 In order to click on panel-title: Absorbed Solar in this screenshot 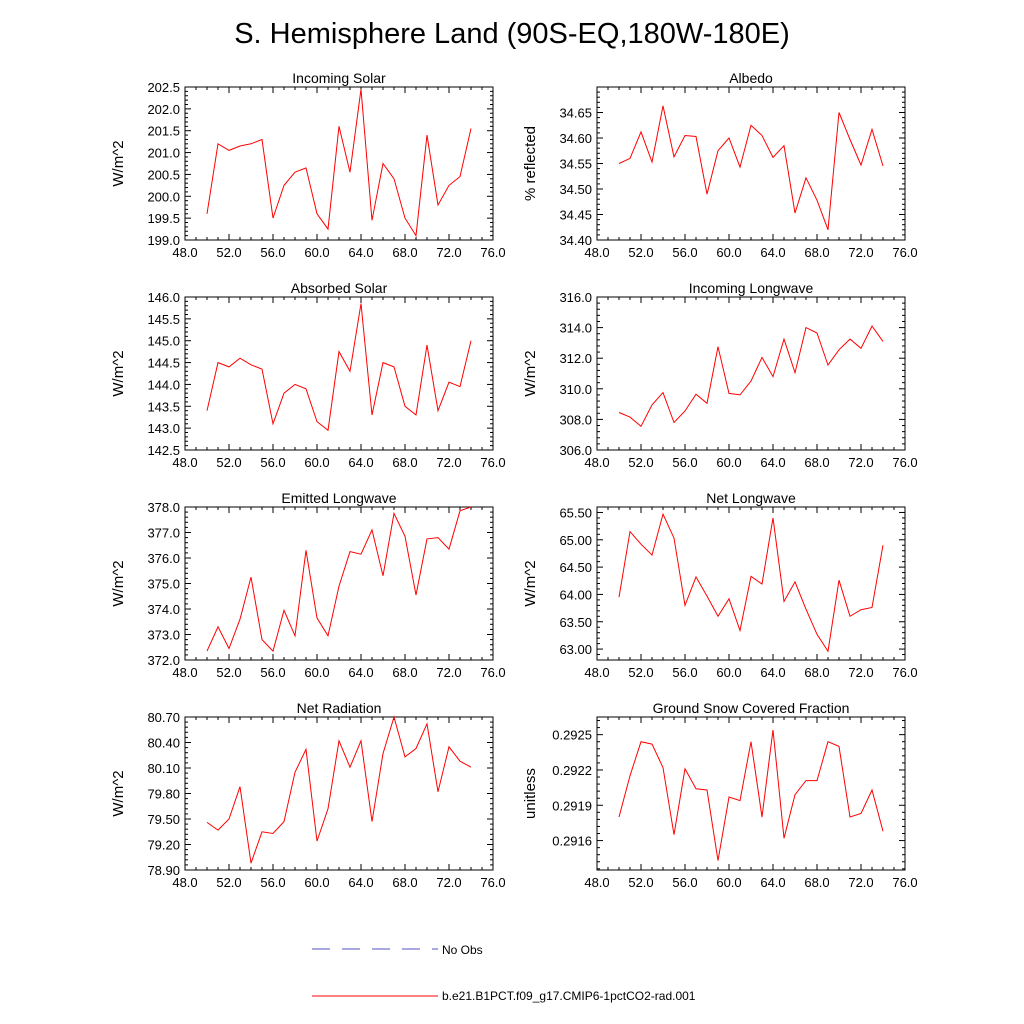, I will do `click(339, 288)`.